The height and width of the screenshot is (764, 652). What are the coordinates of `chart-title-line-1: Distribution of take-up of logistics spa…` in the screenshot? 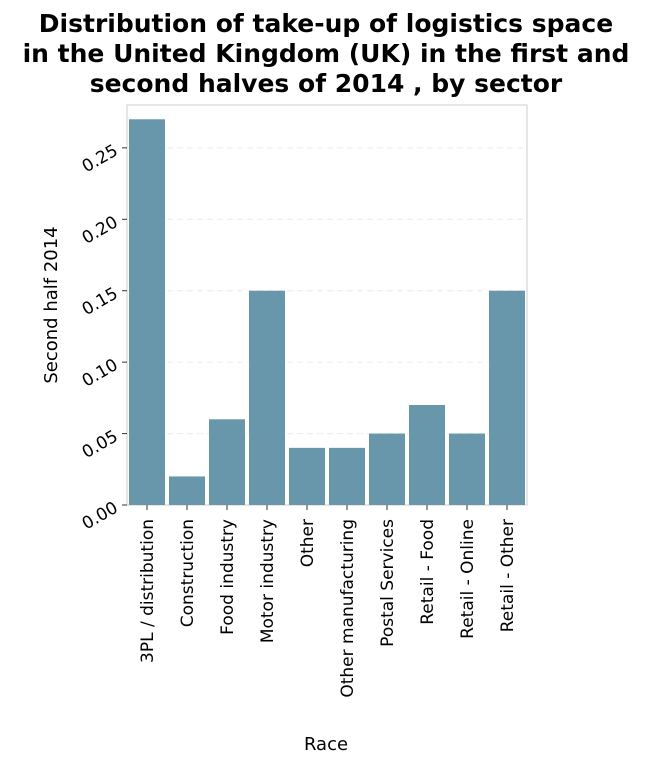 It's located at (326, 23).